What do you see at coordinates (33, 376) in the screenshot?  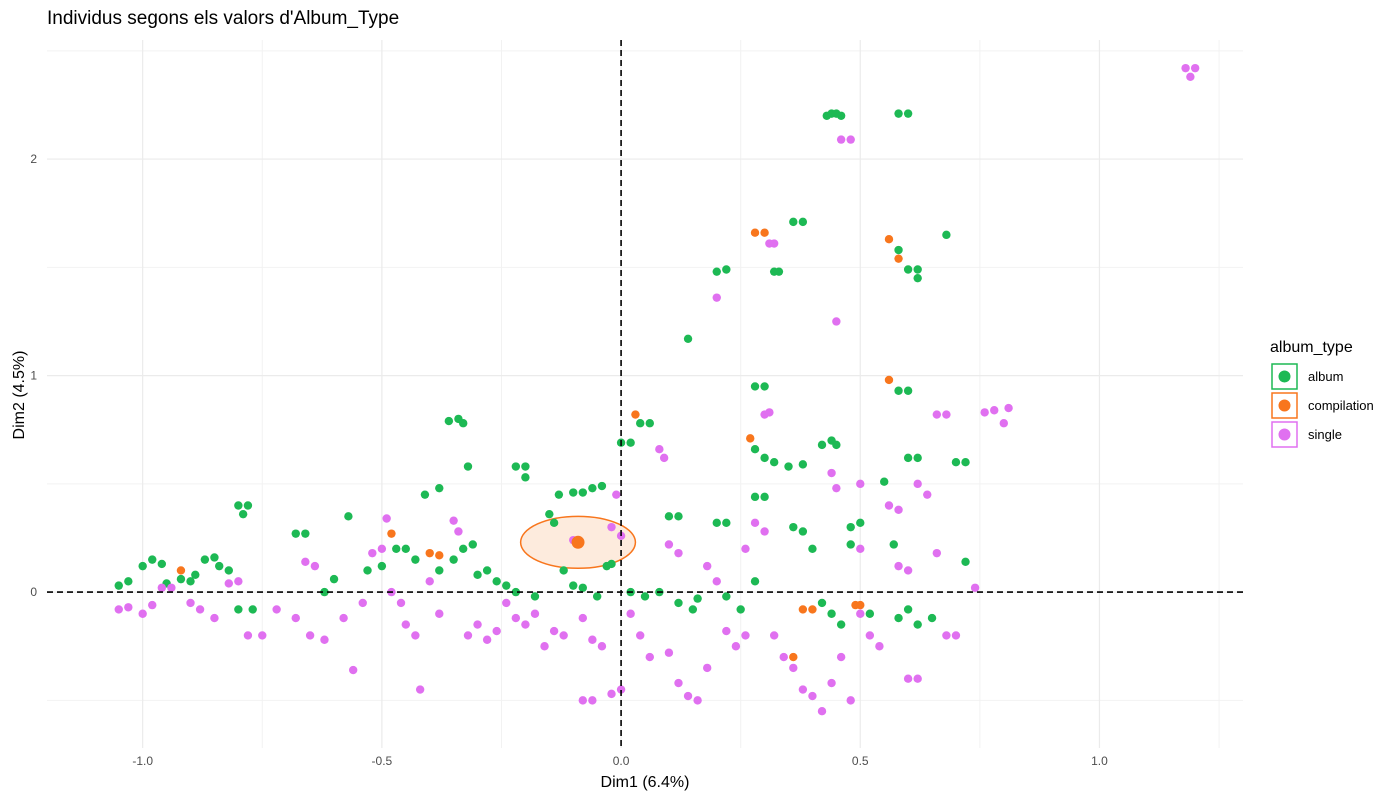 I see `y-tick-label: 1` at bounding box center [33, 376].